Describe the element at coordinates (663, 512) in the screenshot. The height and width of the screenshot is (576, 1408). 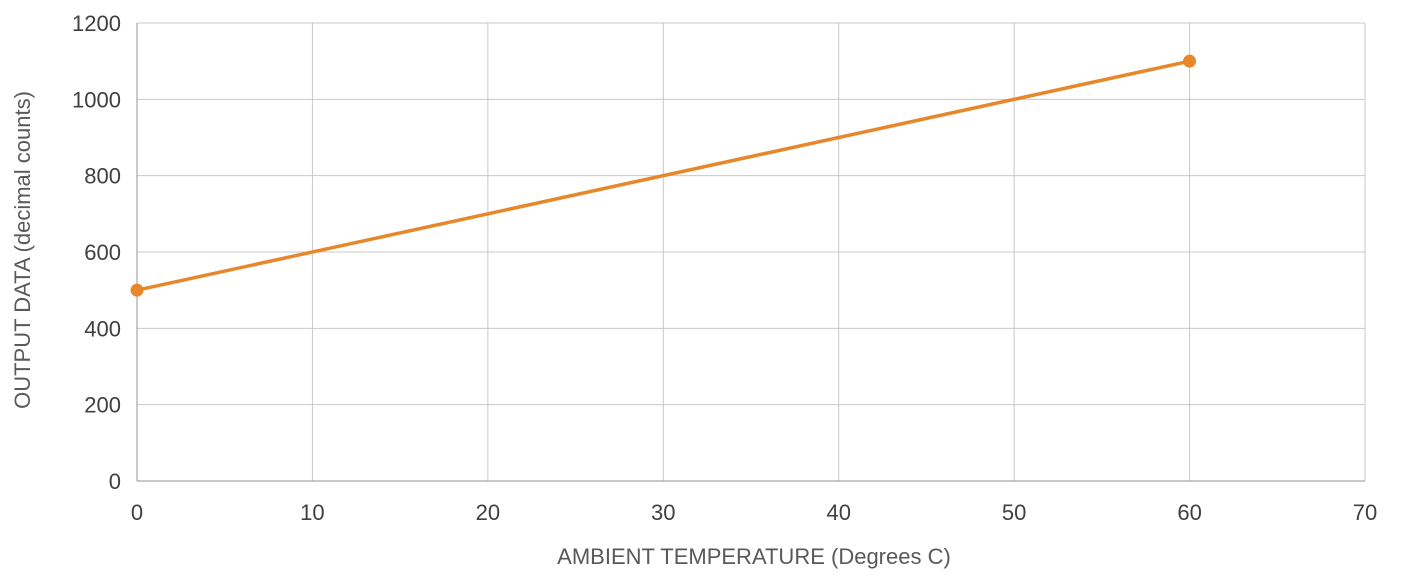
I see `x-tick-label: 30` at that location.